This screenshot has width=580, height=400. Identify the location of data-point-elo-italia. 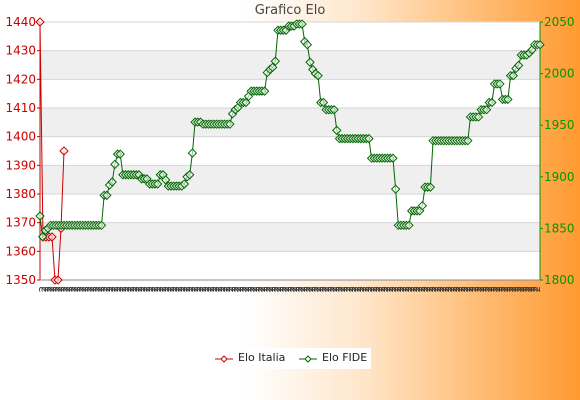
(52, 237).